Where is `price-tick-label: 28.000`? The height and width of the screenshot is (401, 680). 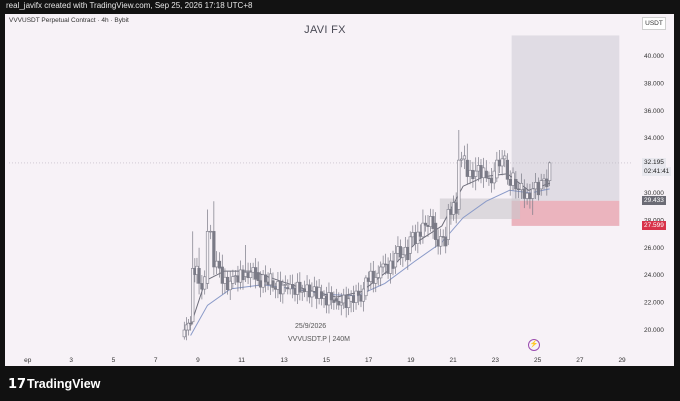 price-tick-label: 28.000 is located at coordinates (654, 220).